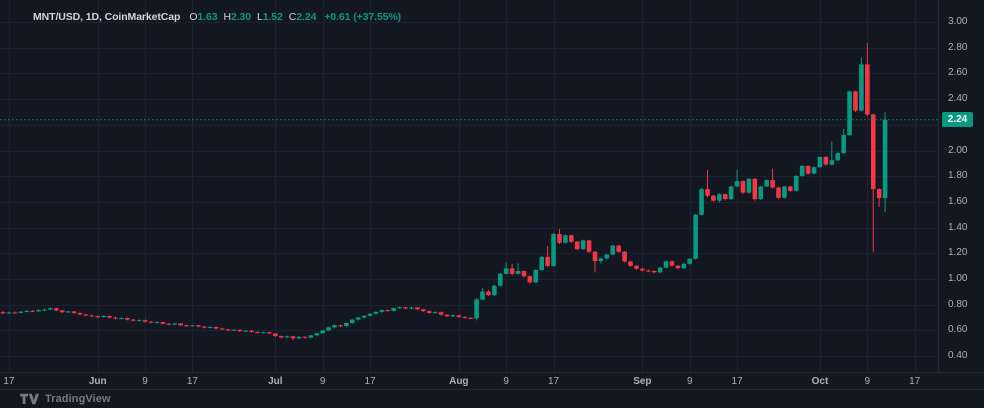 The width and height of the screenshot is (984, 408). Describe the element at coordinates (492, 380) in the screenshot. I see `time-axis: 17 Jun 9 17 Jul 9 17 Aug 9 17 Sep 9 17 Oct 9 17` at that location.